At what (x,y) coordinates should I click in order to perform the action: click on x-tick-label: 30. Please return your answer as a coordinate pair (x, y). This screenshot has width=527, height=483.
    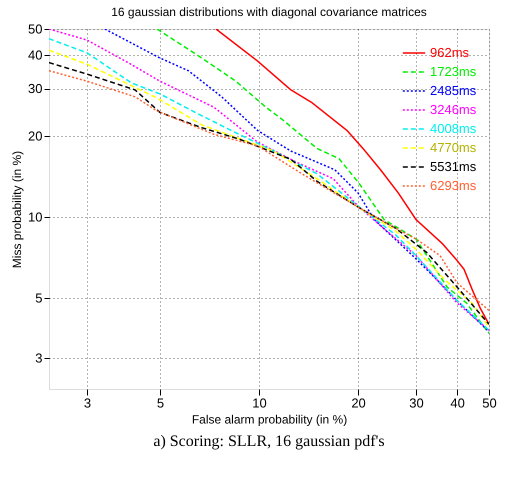
    Looking at the image, I should click on (416, 403).